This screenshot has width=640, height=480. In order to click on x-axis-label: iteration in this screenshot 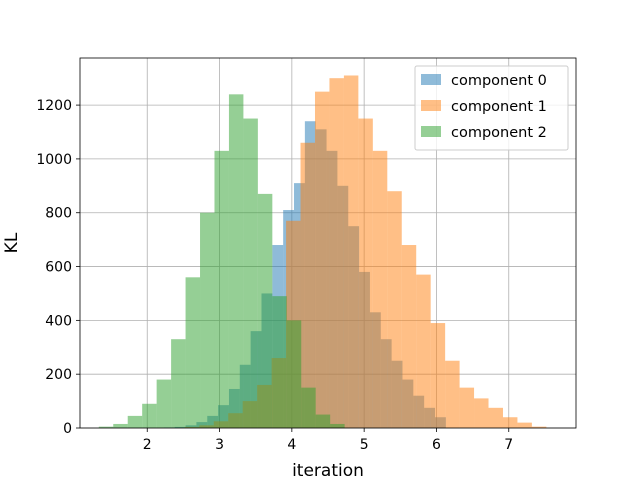, I will do `click(328, 470)`.